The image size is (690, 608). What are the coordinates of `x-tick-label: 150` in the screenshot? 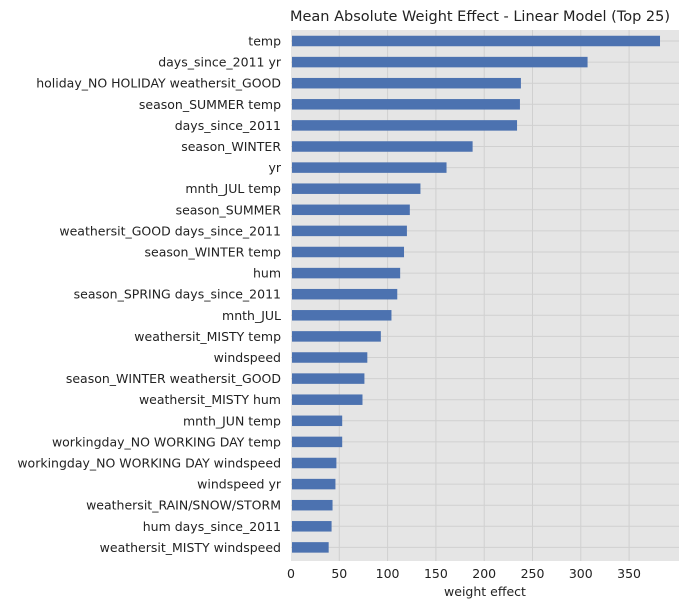 It's located at (436, 573).